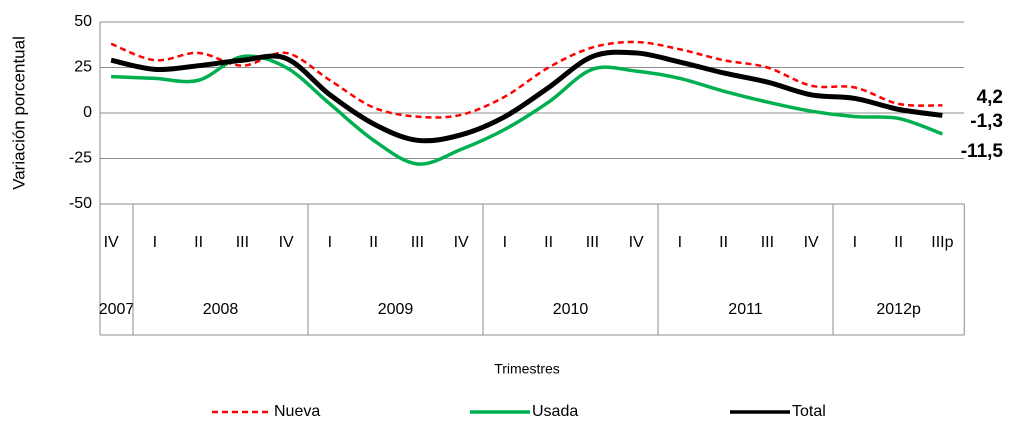 This screenshot has width=1020, height=423. Describe the element at coordinates (898, 309) in the screenshot. I see `year-label: 2012p` at that location.